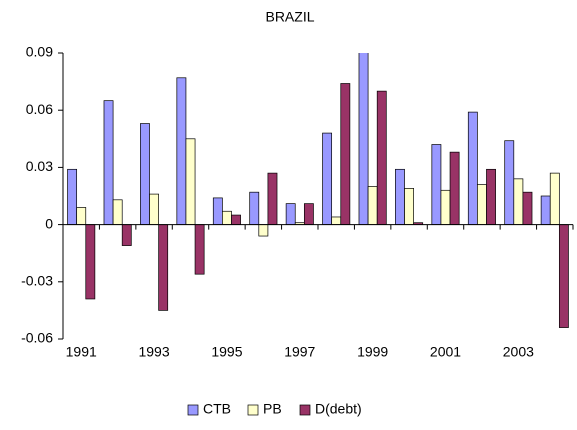 This screenshot has height=430, width=577. What do you see at coordinates (81, 352) in the screenshot?
I see `x-tick-label: 1991` at bounding box center [81, 352].